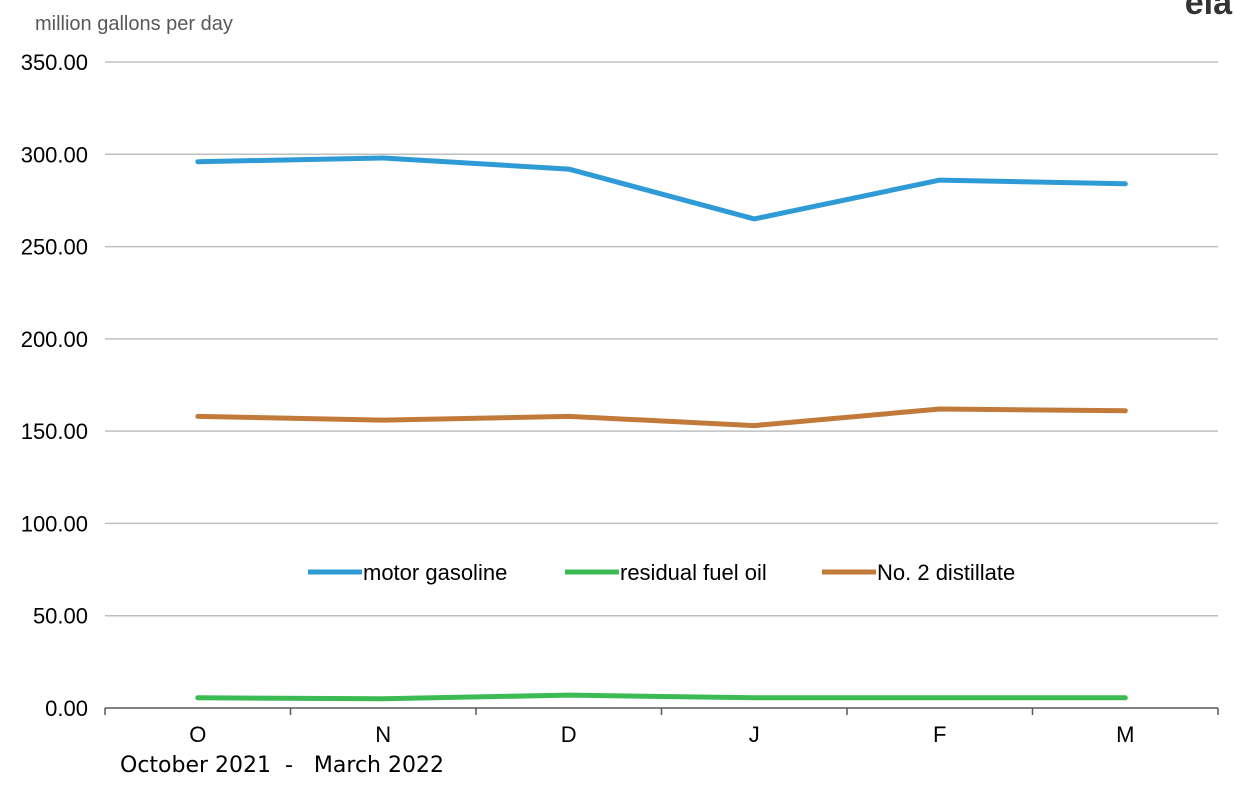 The image size is (1234, 797). I want to click on x-tick-label: D, so click(569, 734).